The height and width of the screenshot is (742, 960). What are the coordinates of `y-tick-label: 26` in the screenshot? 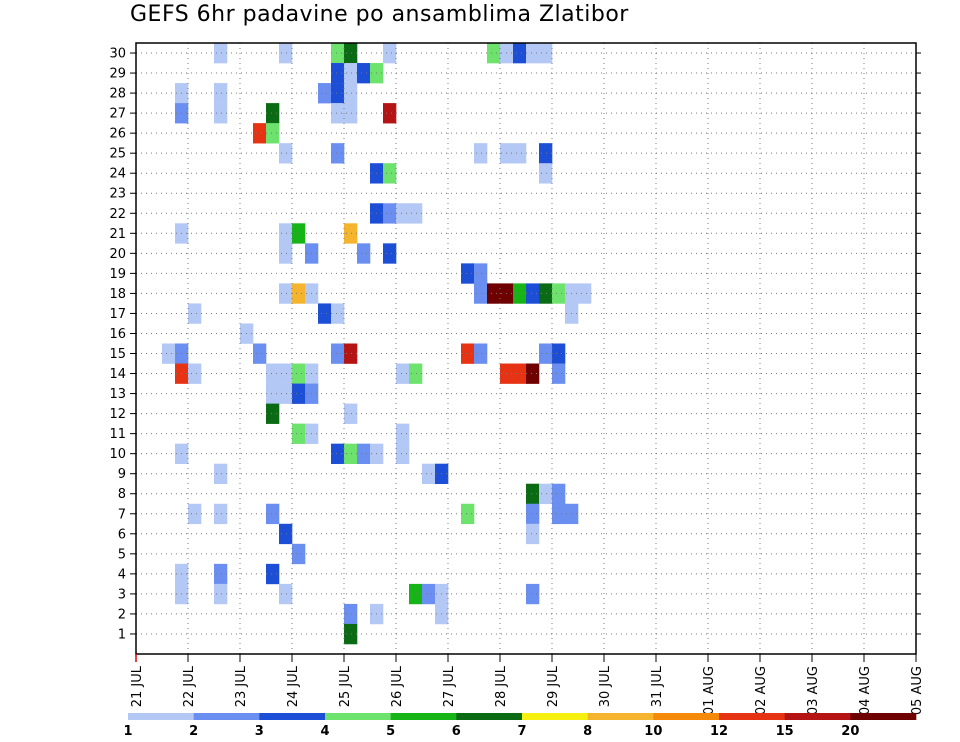 It's located at (117, 134).